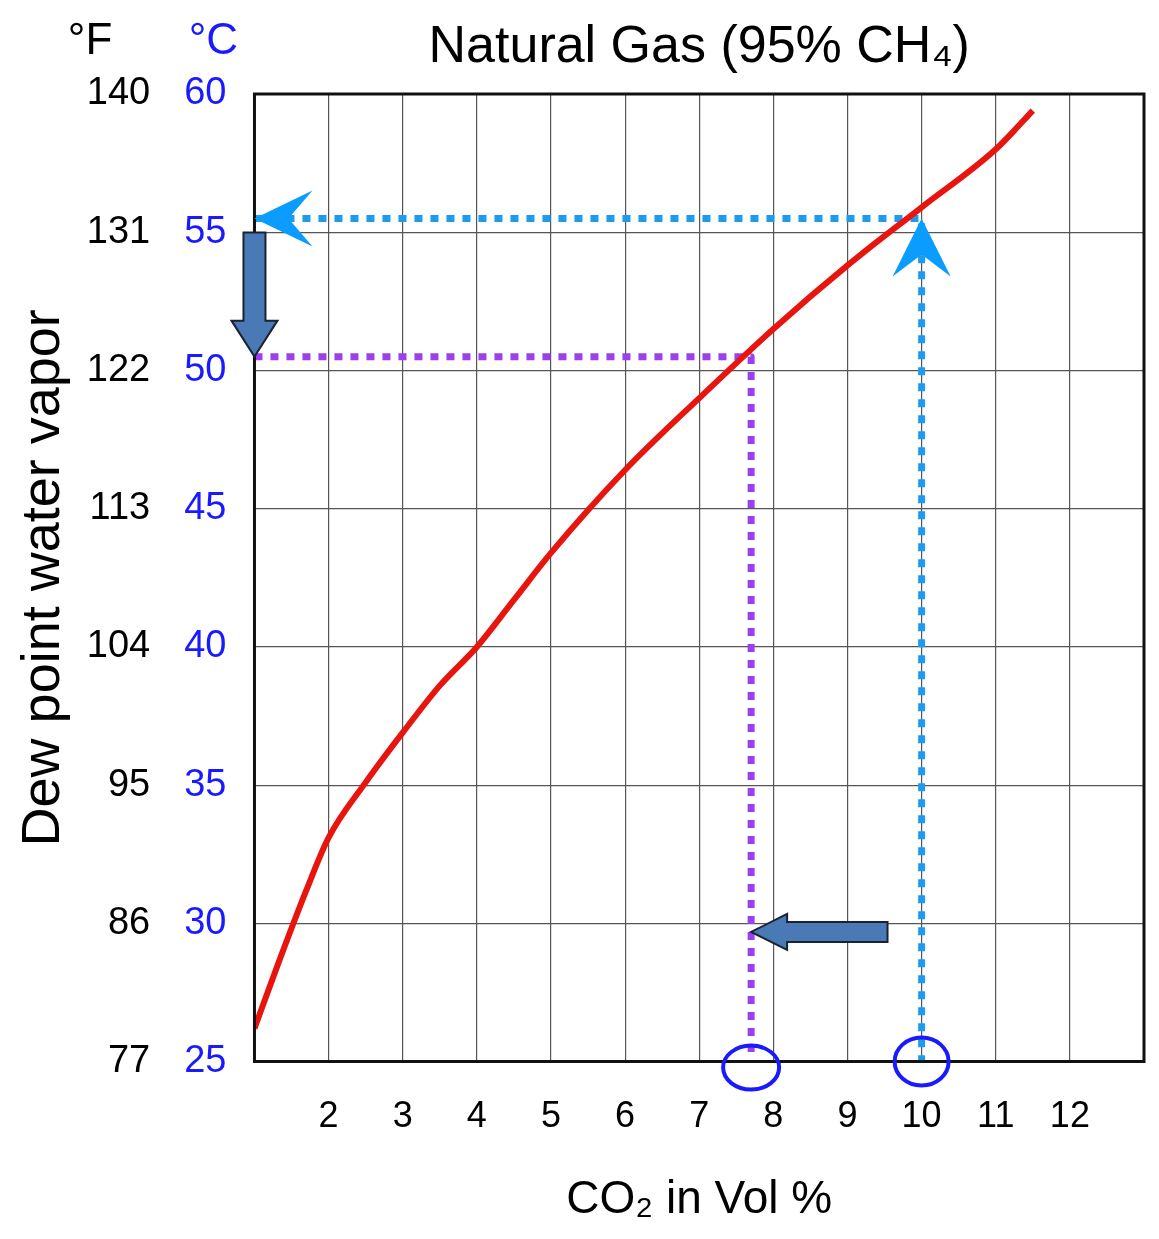  What do you see at coordinates (205, 1059) in the screenshot?
I see `y-tick-label: 25` at bounding box center [205, 1059].